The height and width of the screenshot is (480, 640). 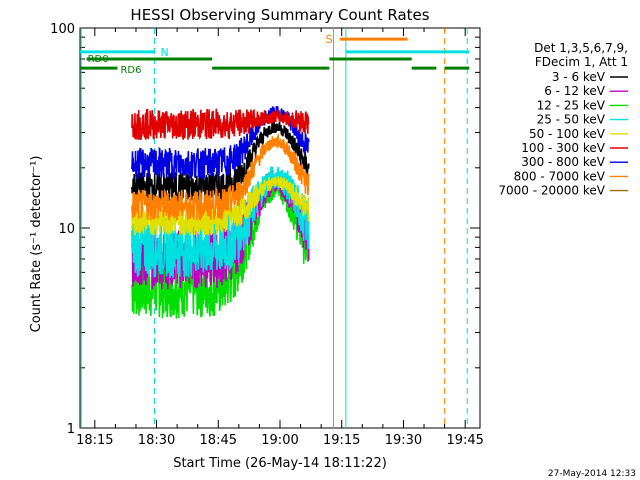 I want to click on x-tick-label: 18:30, so click(x=156, y=440).